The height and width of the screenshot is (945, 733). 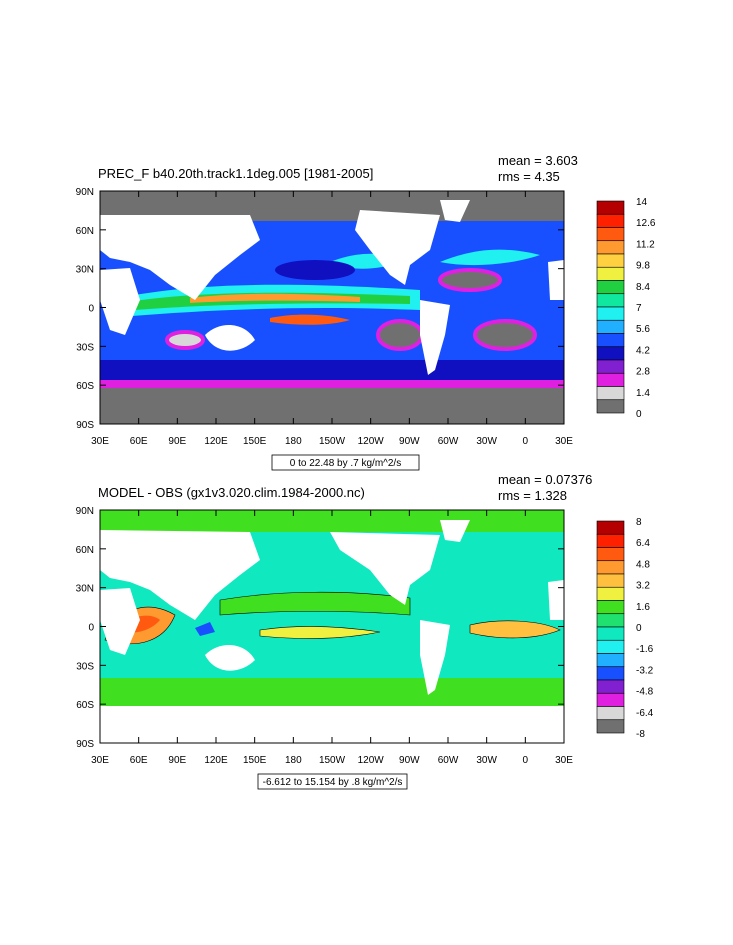 I want to click on indian-dry-zone, so click(x=185, y=340).